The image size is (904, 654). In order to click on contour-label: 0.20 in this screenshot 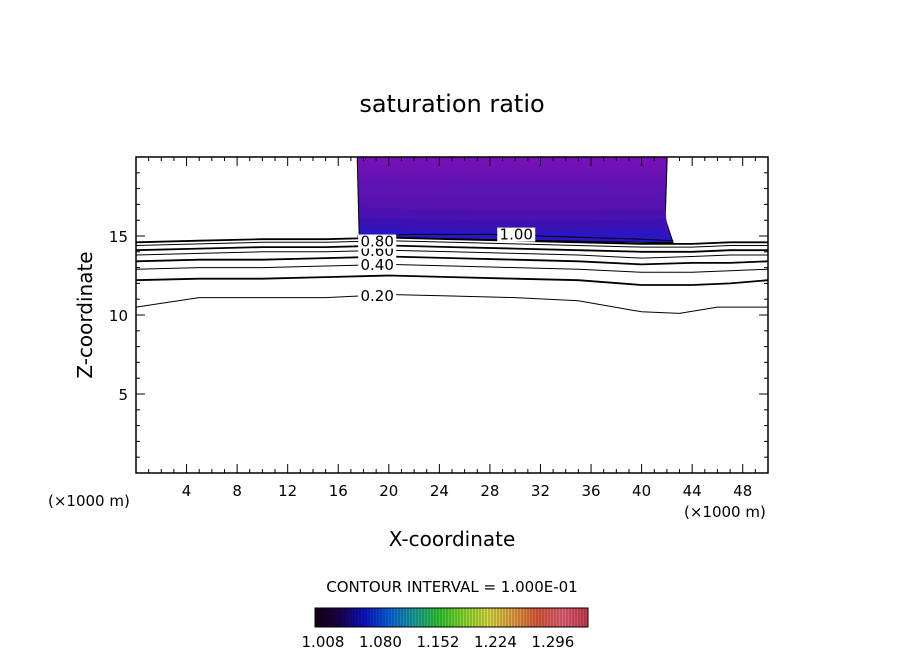, I will do `click(376, 296)`.